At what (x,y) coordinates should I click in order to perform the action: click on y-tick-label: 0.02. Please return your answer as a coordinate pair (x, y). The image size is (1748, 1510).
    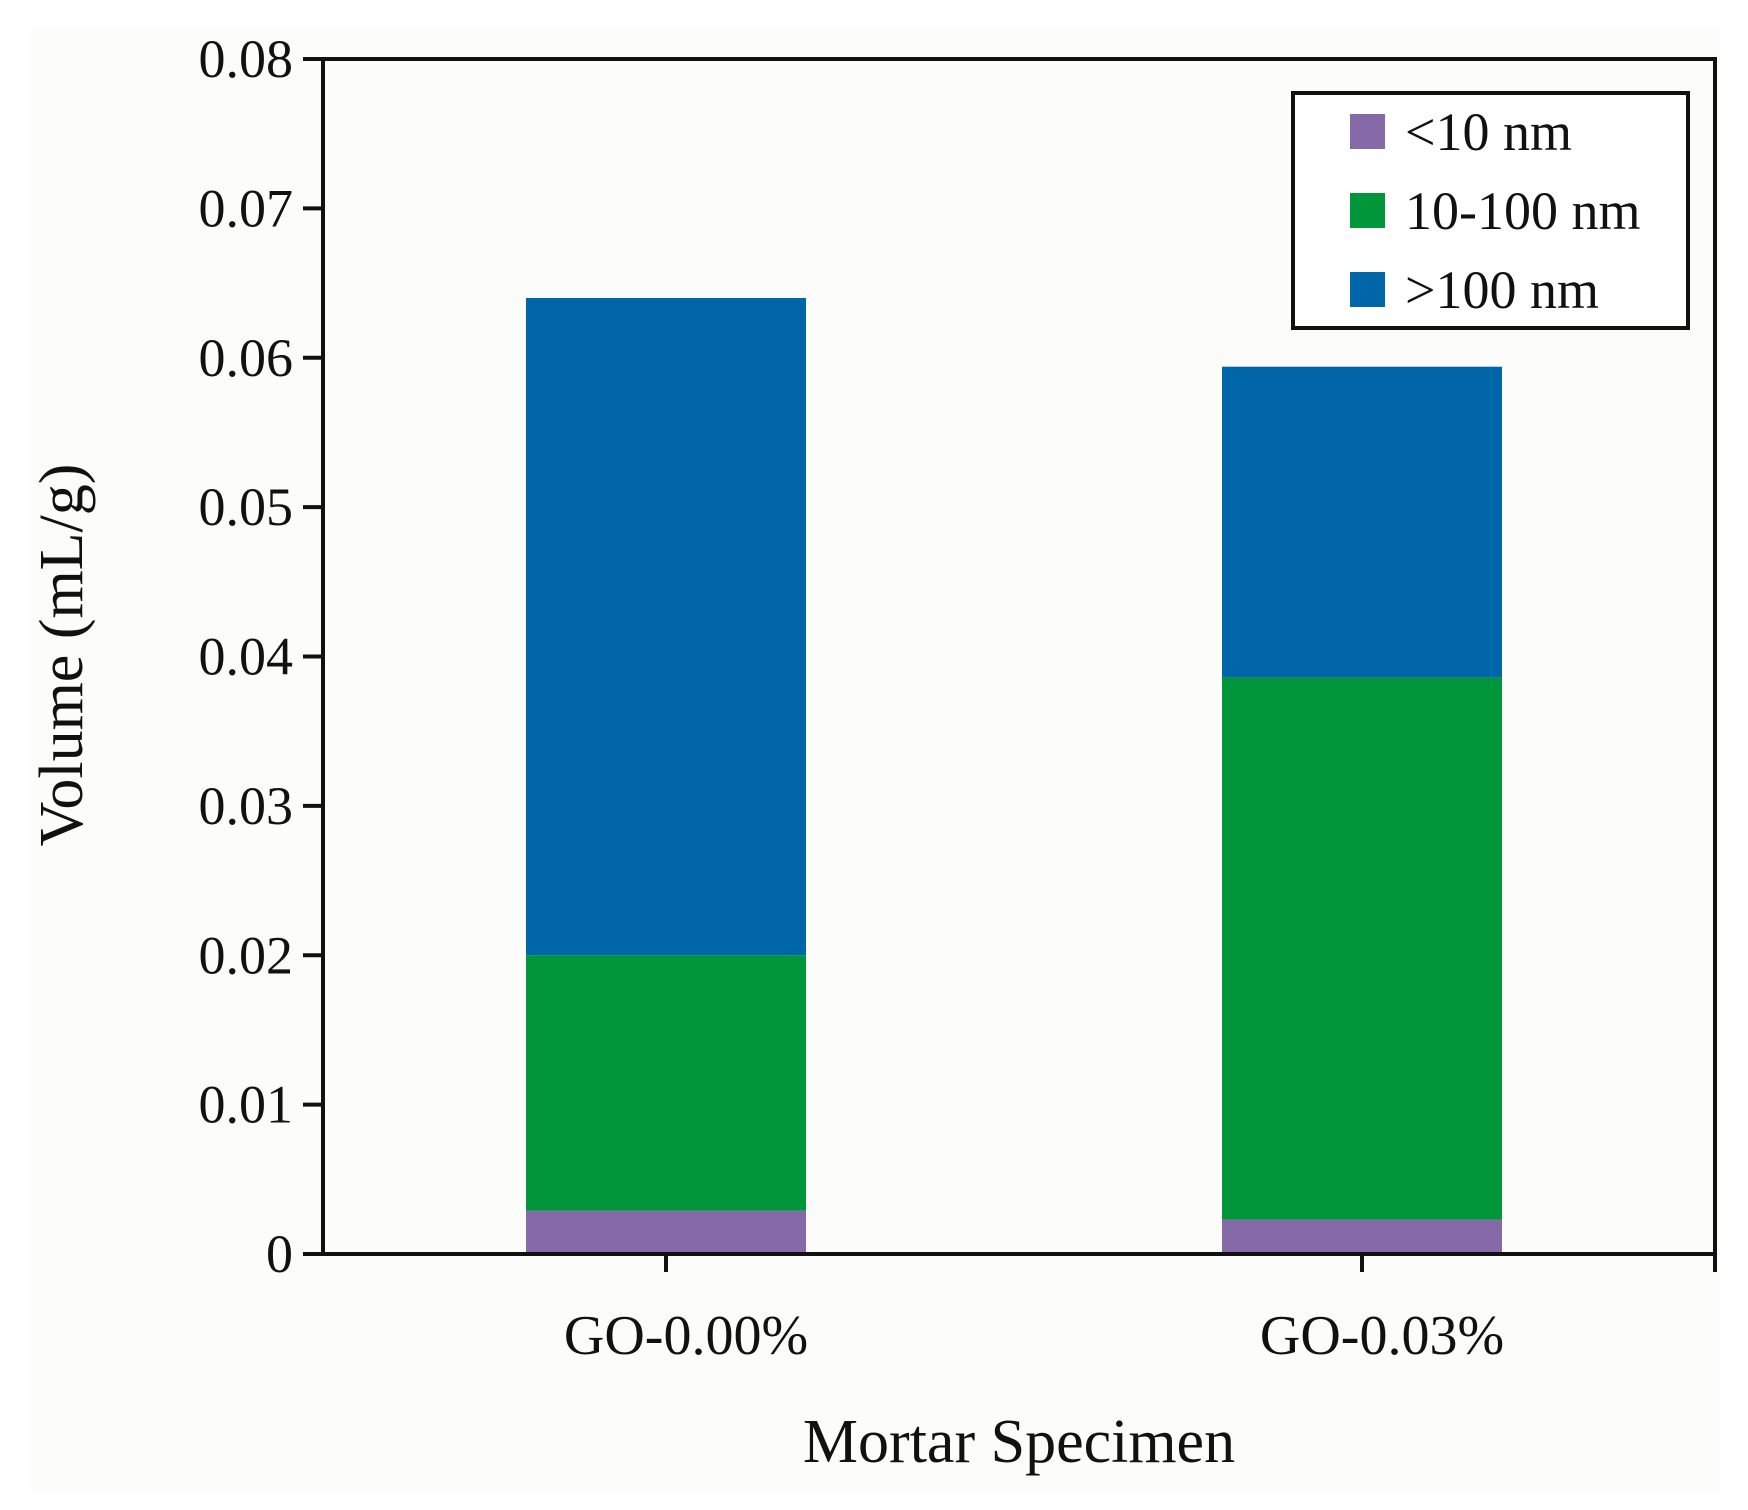
    Looking at the image, I should click on (246, 955).